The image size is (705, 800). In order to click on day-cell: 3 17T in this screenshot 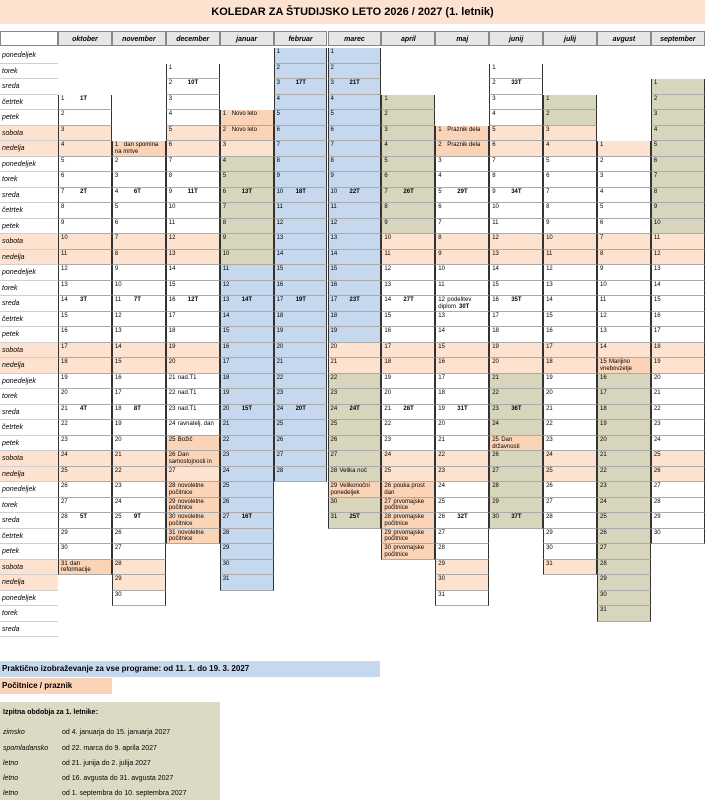, I will do `click(300, 87)`.